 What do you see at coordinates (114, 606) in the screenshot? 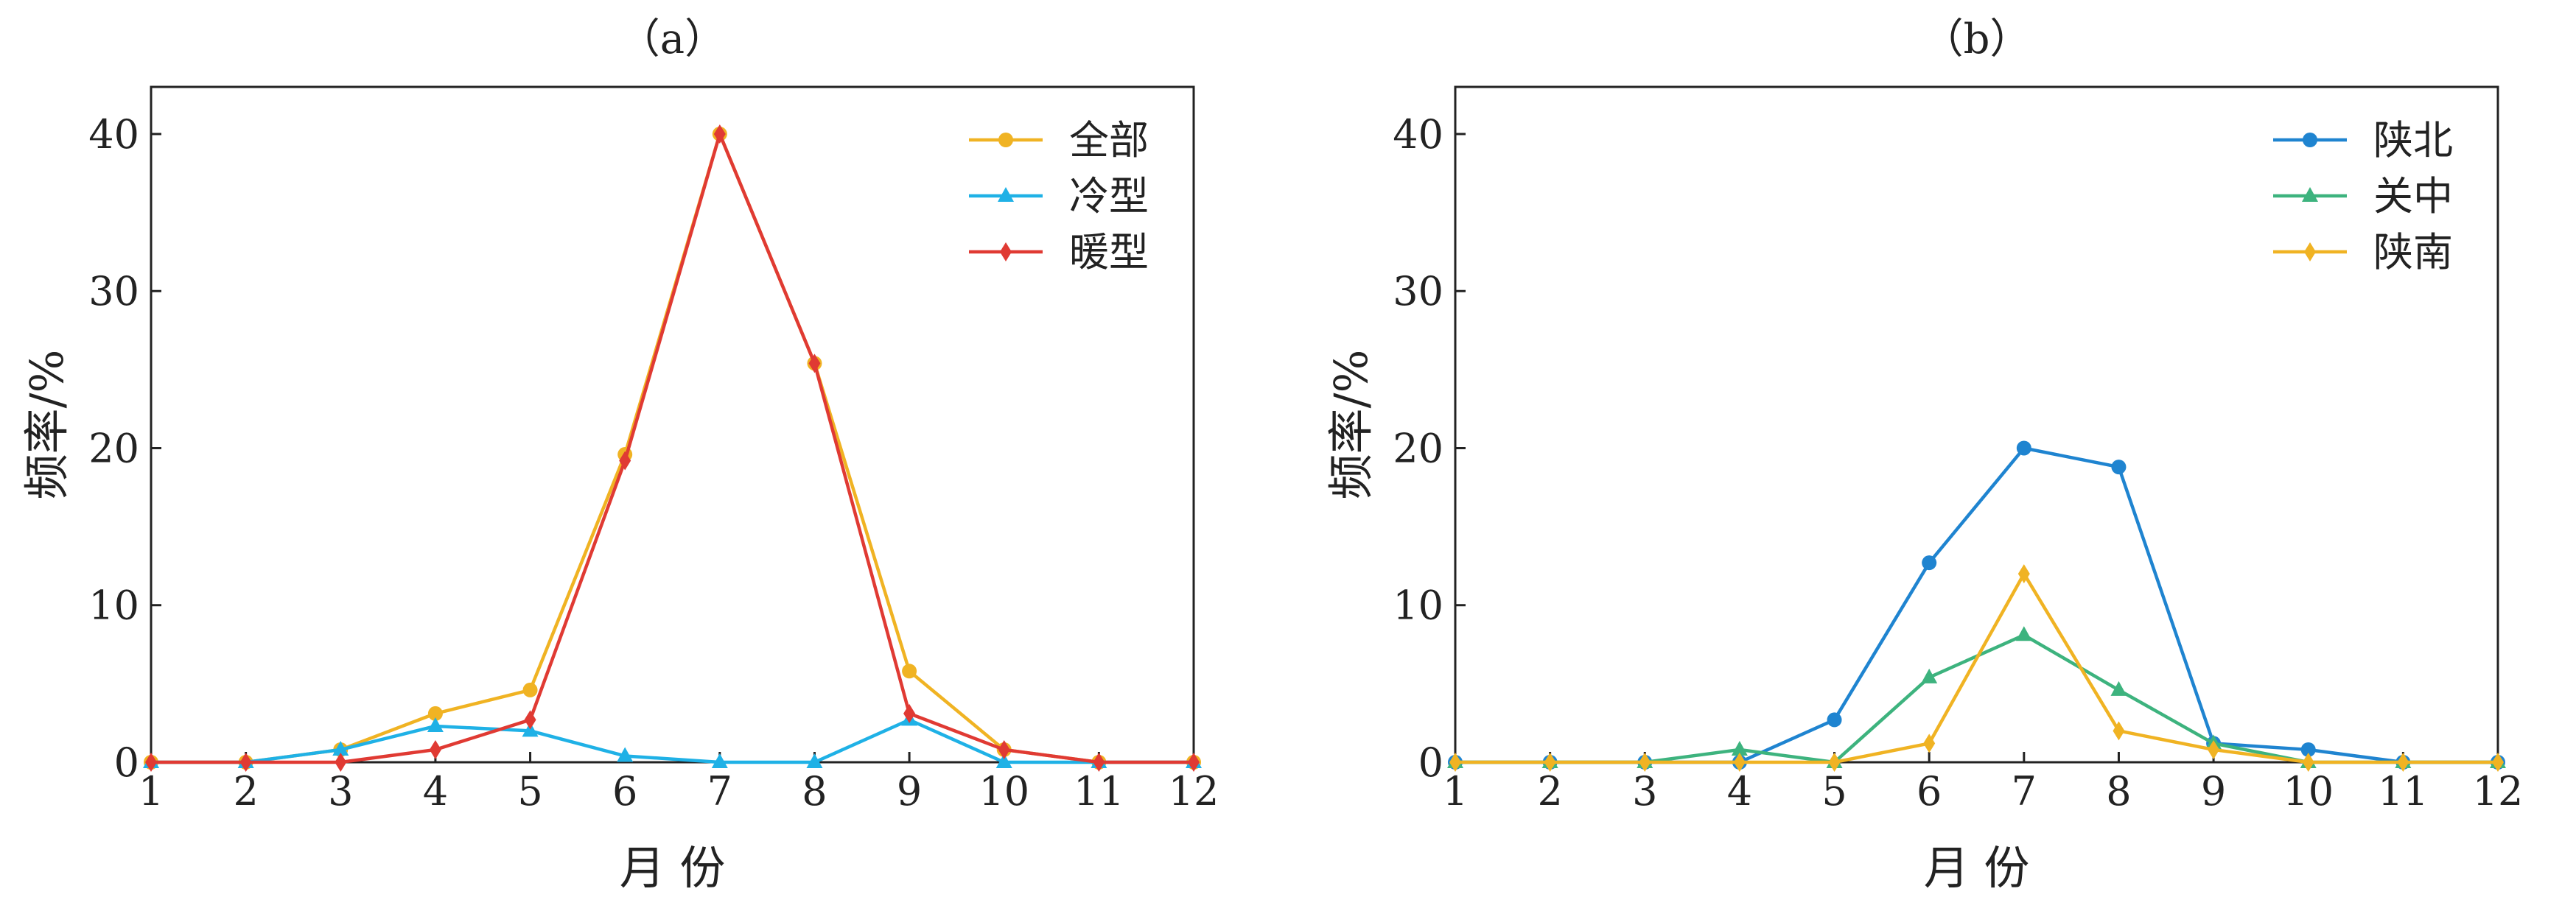
I see `y-tick-label: 10` at bounding box center [114, 606].